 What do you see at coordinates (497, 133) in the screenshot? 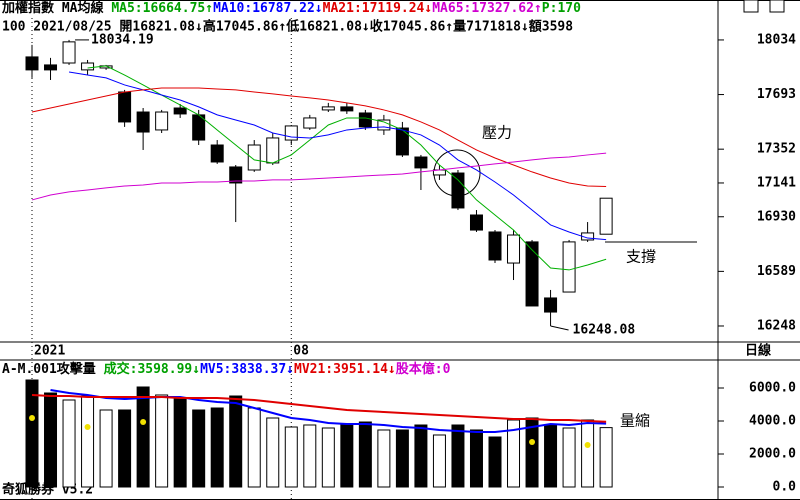
I see `annotation: 壓力` at bounding box center [497, 133].